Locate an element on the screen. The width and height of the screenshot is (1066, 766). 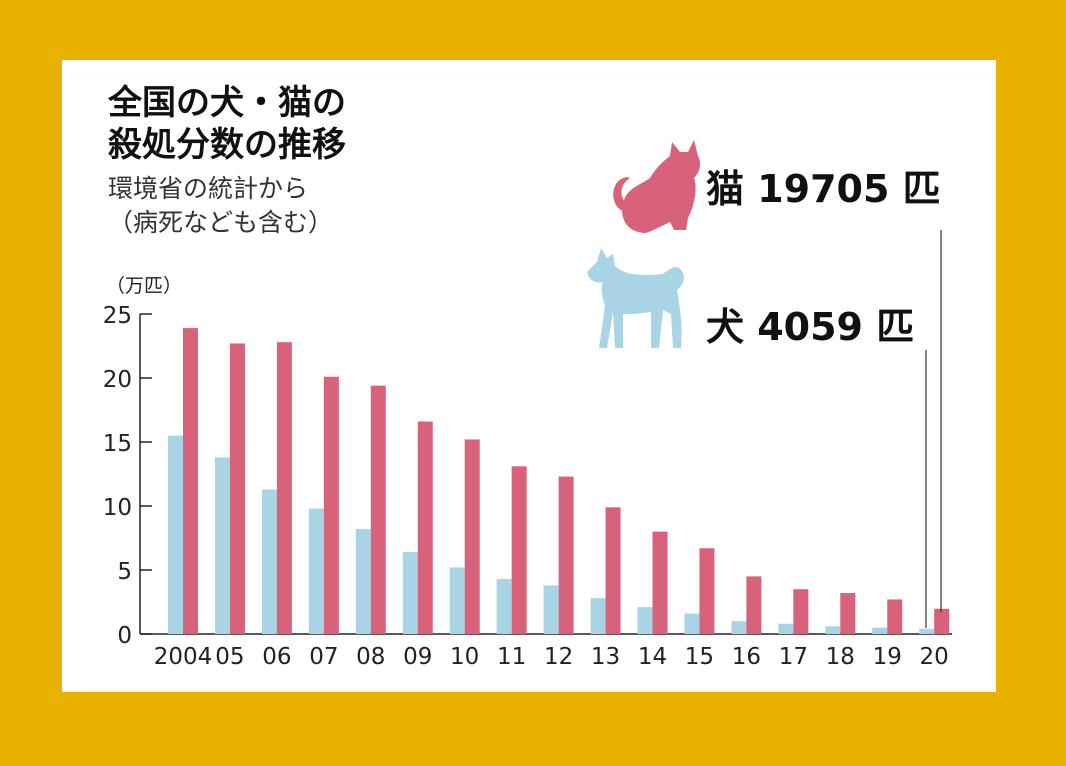
y-tick-label: 5 is located at coordinates (124, 572).